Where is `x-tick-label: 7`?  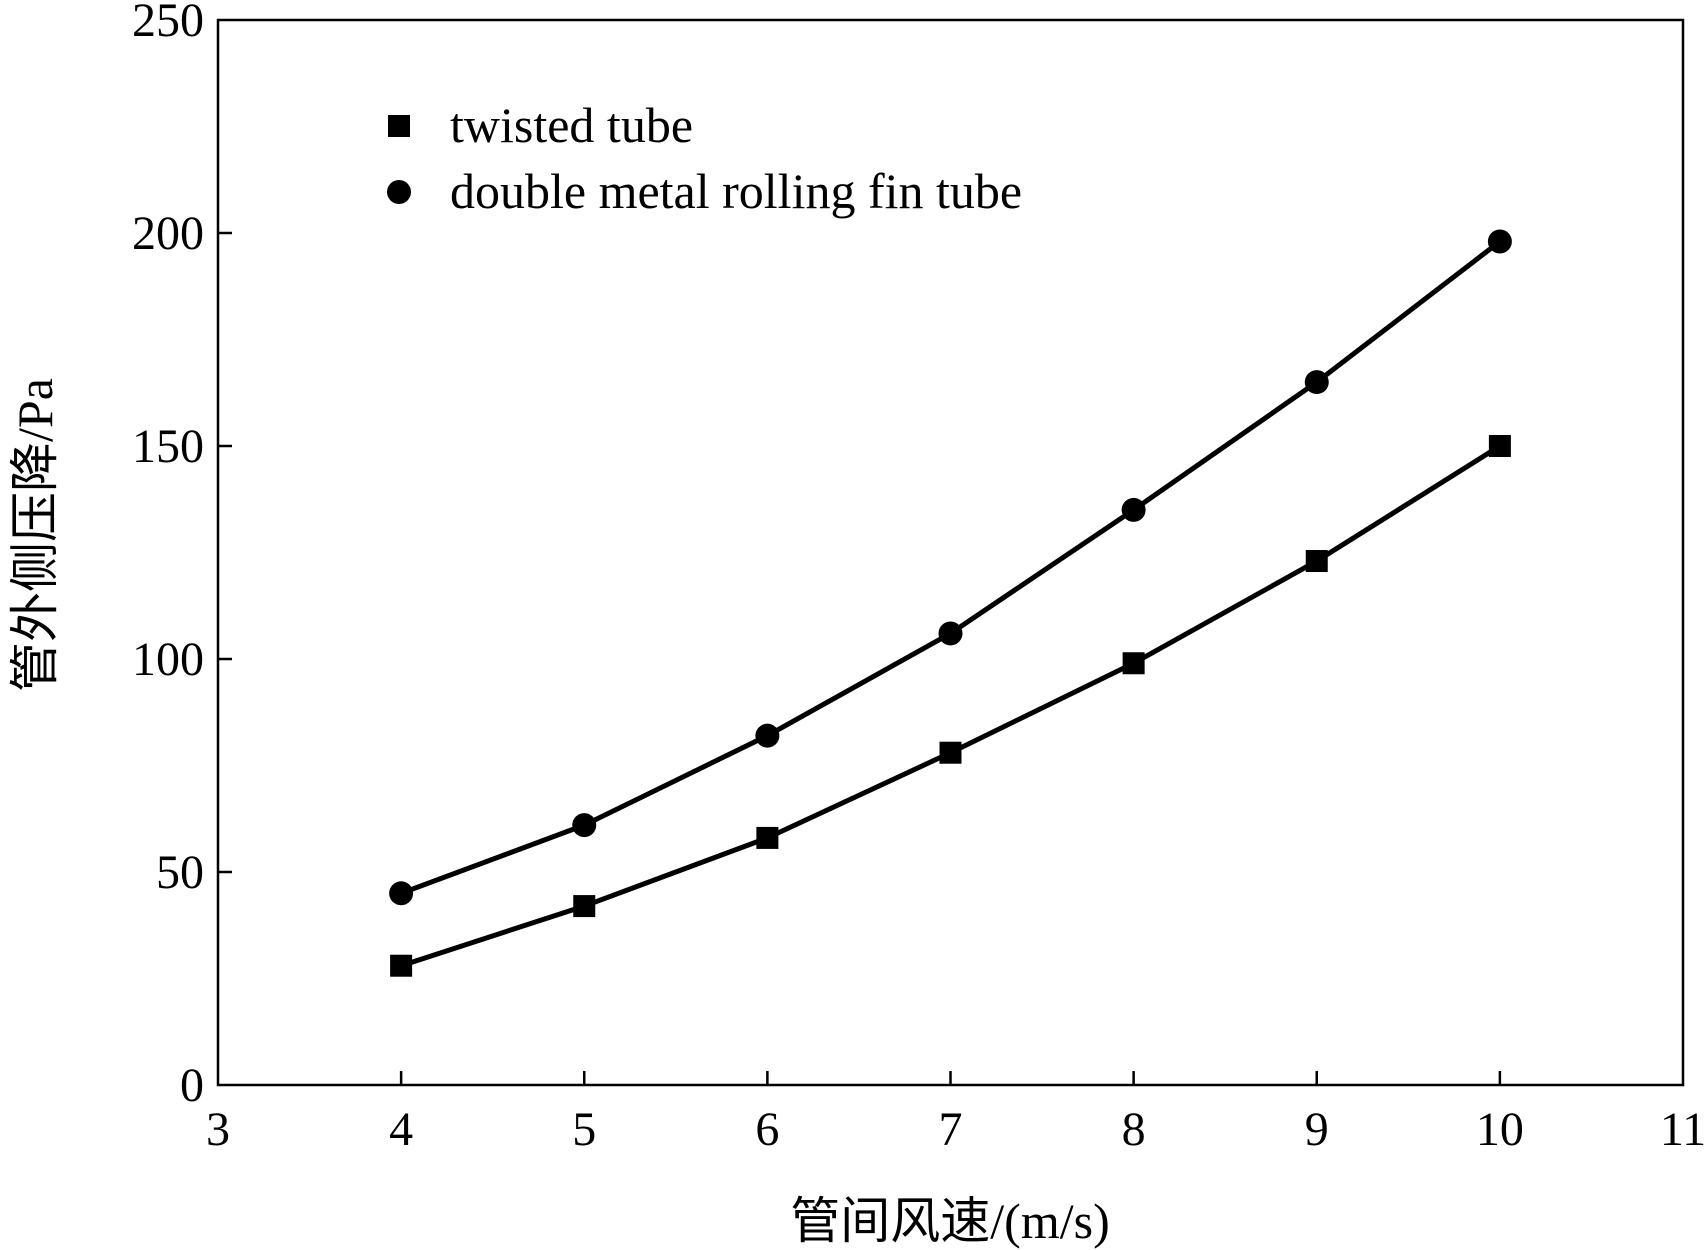 x-tick-label: 7 is located at coordinates (951, 1129).